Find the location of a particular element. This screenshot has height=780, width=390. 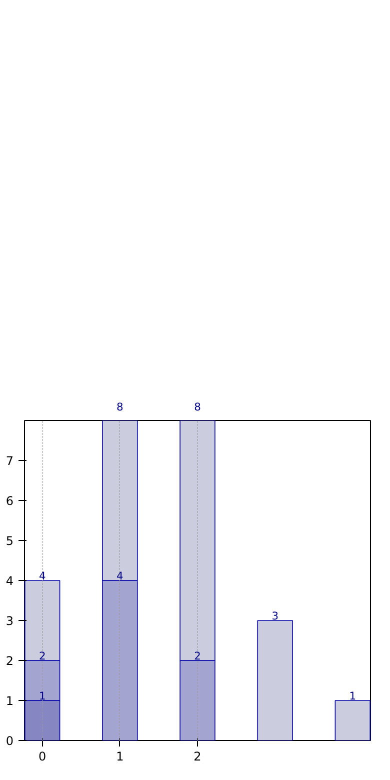

annotation: 3 is located at coordinates (275, 616).